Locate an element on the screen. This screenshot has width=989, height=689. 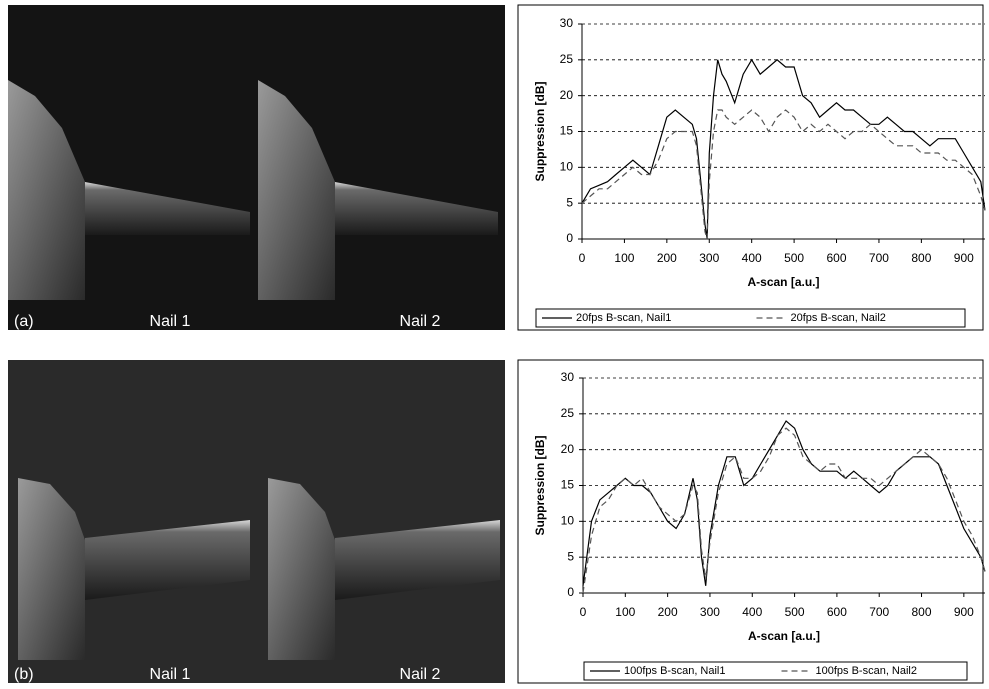
legend-label: 20fps B-scan, Nail2 is located at coordinates (838, 318).